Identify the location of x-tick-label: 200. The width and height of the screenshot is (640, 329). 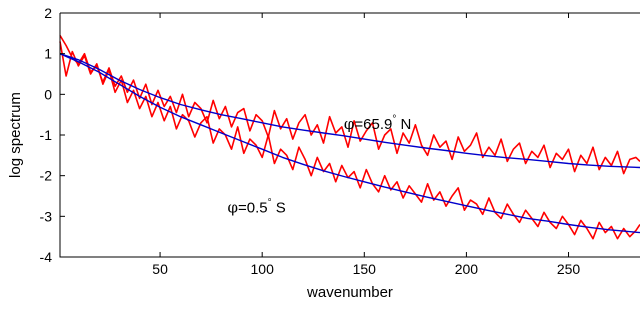
(467, 269).